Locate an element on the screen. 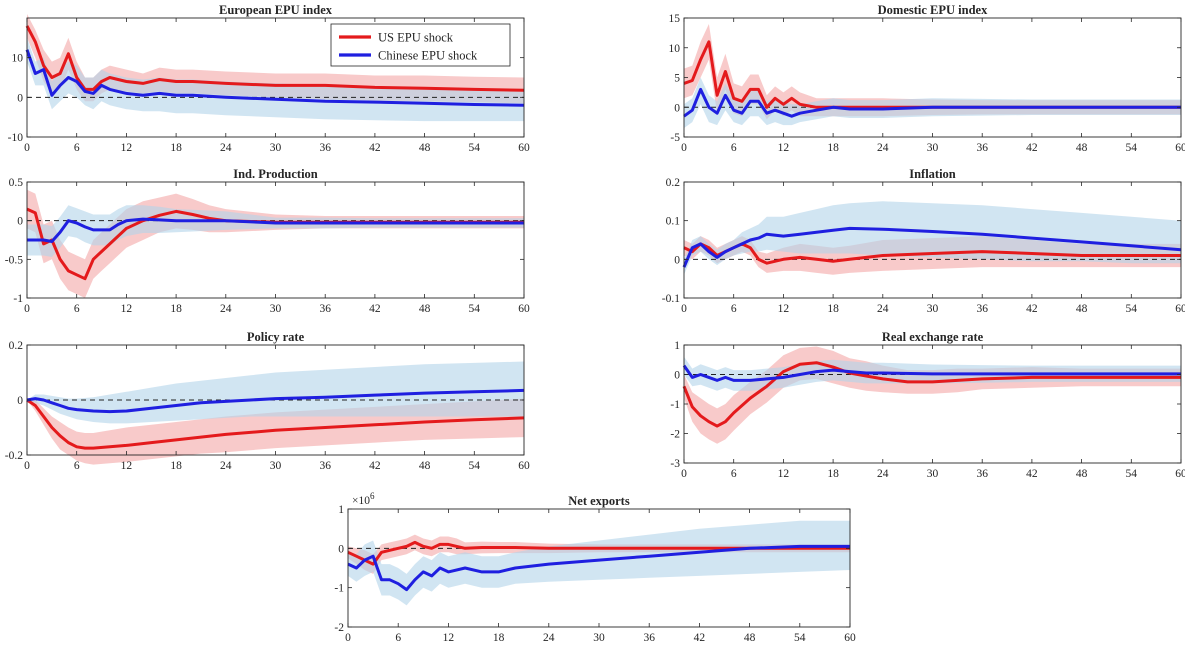 The width and height of the screenshot is (1185, 646). axis-scale-label: ×10⁶ is located at coordinates (363, 499).